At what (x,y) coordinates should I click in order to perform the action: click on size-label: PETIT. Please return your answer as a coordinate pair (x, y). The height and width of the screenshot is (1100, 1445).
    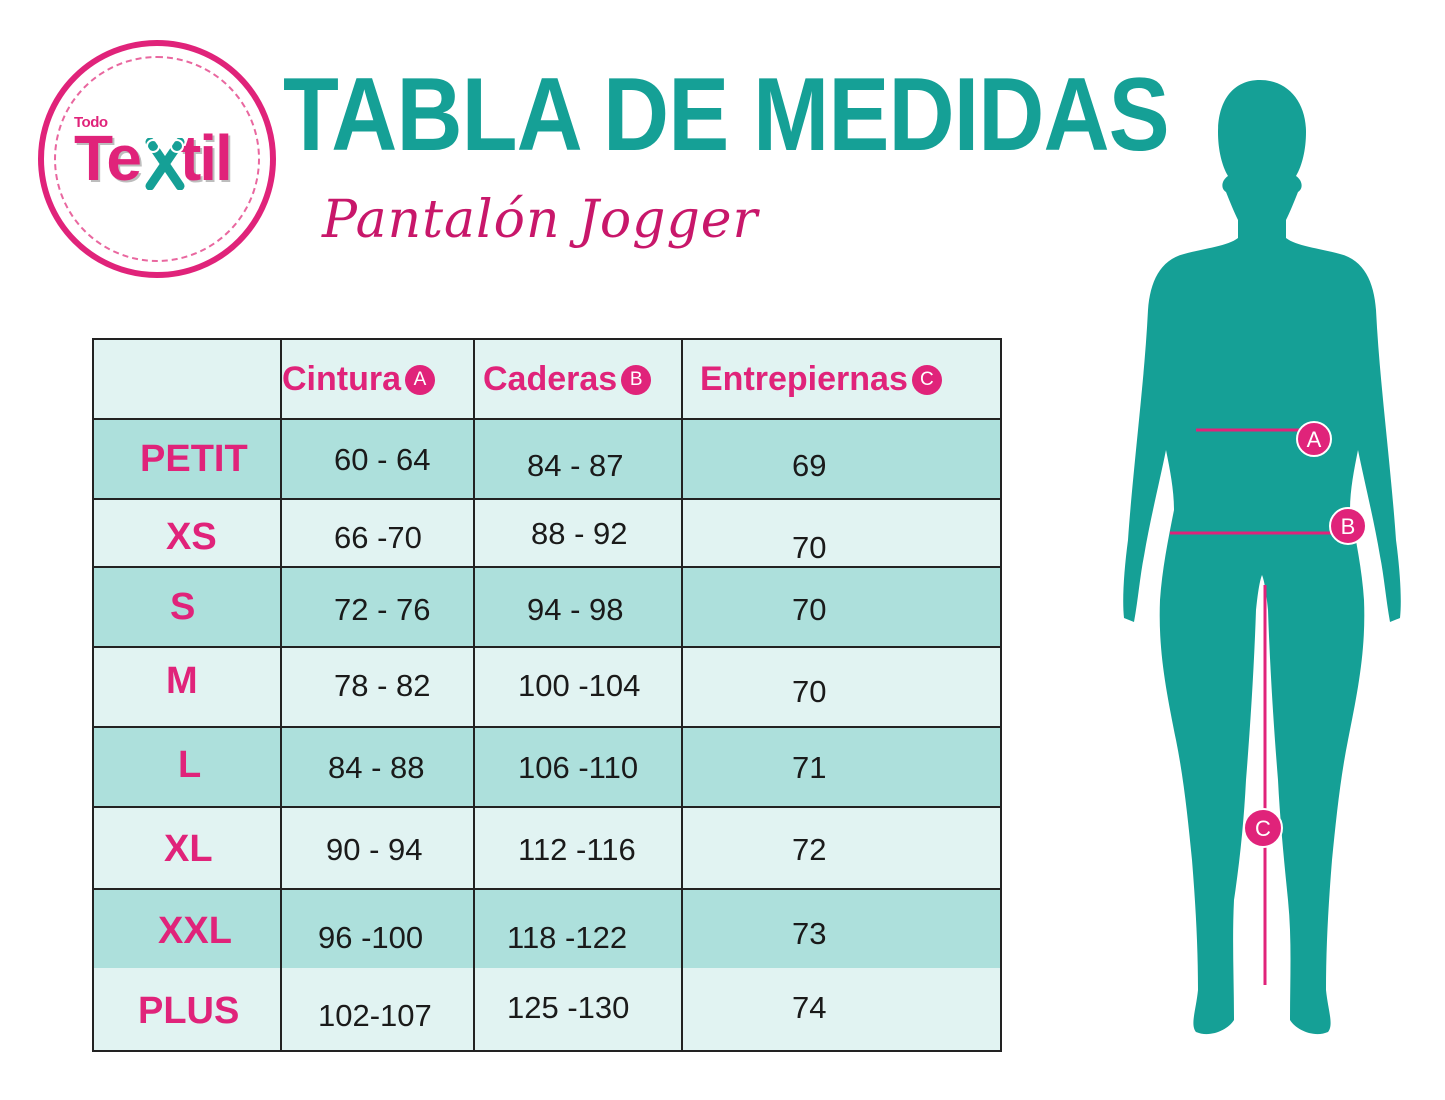
    Looking at the image, I should click on (194, 459).